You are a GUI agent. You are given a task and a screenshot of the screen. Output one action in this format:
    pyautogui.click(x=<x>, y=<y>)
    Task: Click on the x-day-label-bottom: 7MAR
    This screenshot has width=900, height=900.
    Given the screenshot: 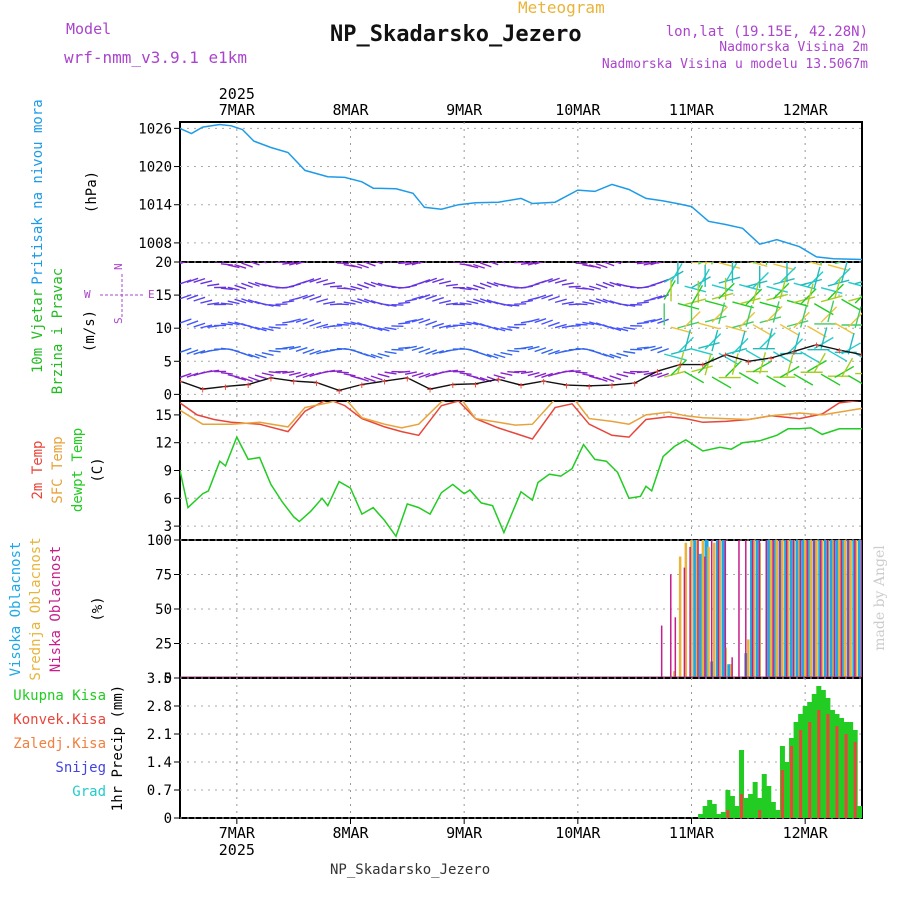 What is the action you would take?
    pyautogui.click(x=237, y=833)
    